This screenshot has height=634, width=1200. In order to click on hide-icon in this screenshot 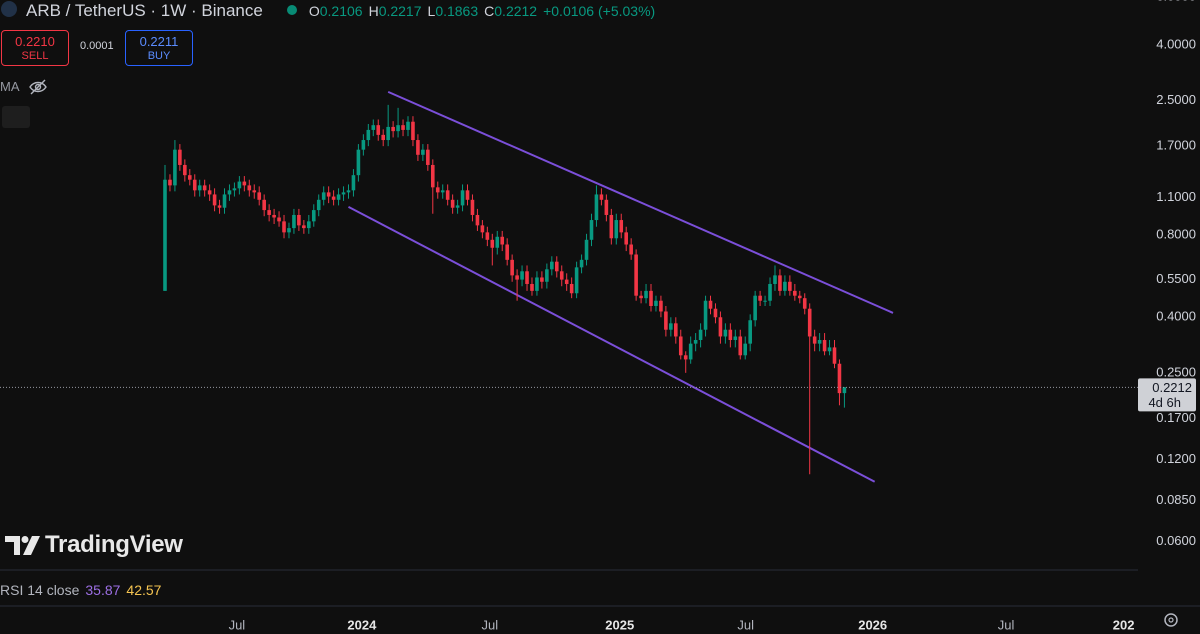, I will do `click(38, 87)`.